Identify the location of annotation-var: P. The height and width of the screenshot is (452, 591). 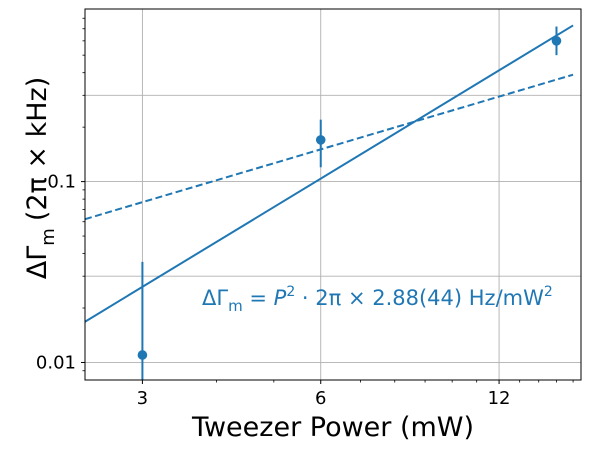
(280, 298).